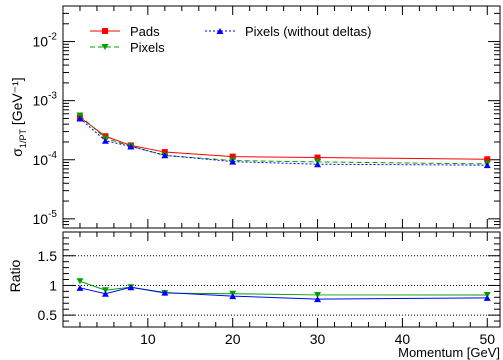 This screenshot has width=503, height=360. I want to click on legend-pads-label: Pads, so click(145, 31).